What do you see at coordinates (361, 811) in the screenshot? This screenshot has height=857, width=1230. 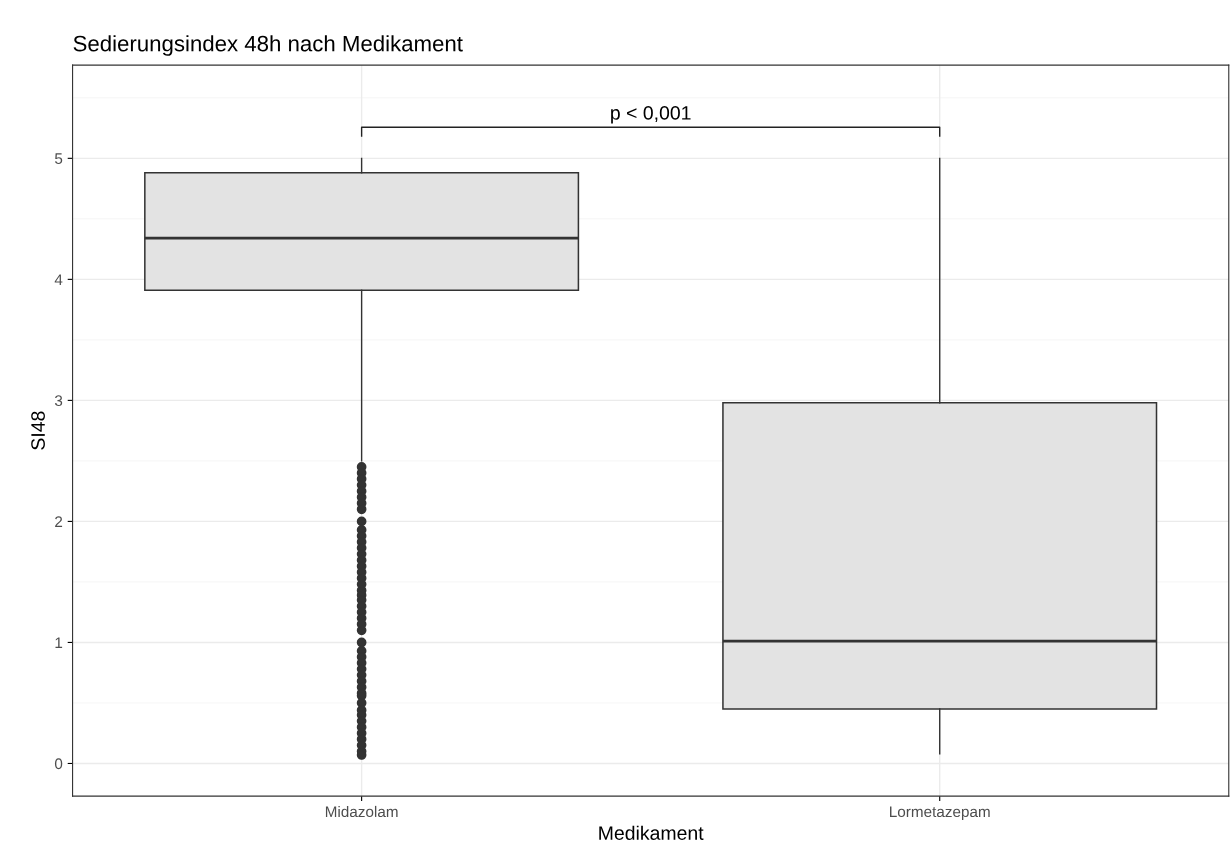 I see `x-tick-label: Midazolam` at bounding box center [361, 811].